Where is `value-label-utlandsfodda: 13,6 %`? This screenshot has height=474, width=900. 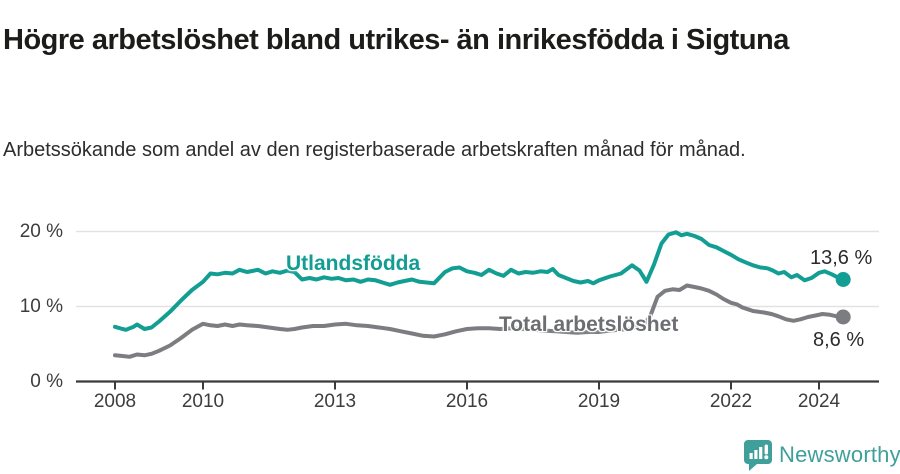 value-label-utlandsfodda: 13,6 % is located at coordinates (841, 258).